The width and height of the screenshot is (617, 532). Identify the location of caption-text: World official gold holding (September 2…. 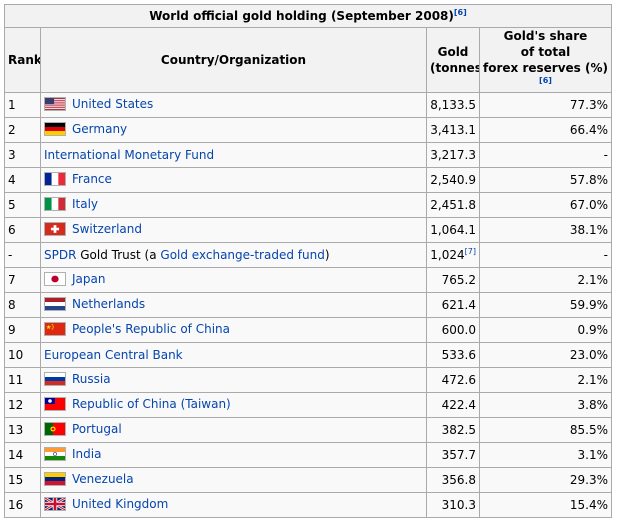
(301, 16).